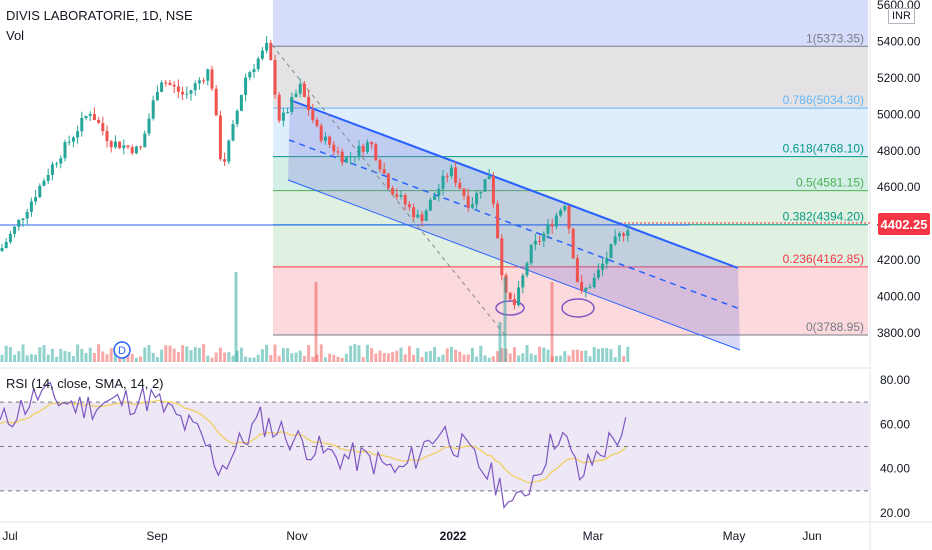 This screenshot has width=932, height=550. Describe the element at coordinates (122, 351) in the screenshot. I see `dividend-label: D` at that location.